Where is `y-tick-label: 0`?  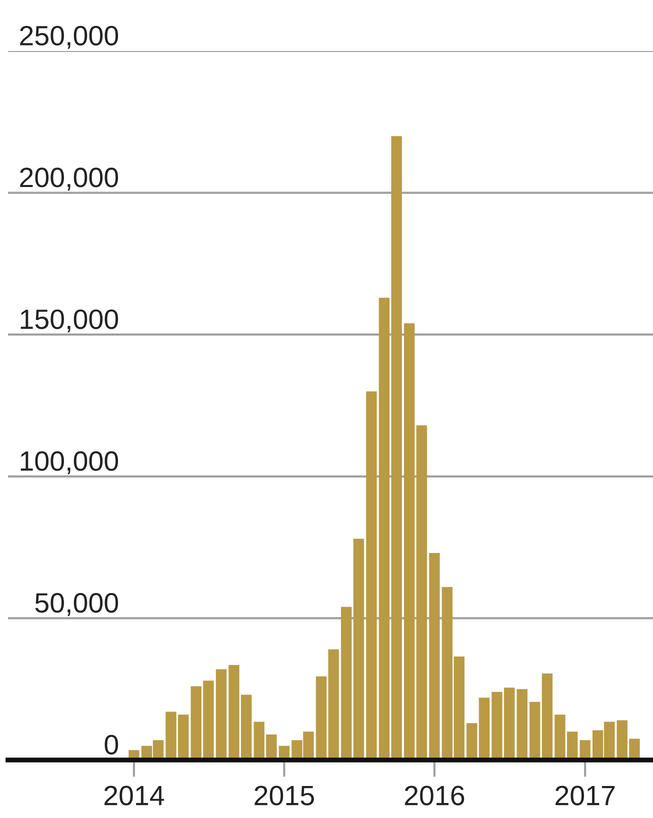 y-tick-label: 0 is located at coordinates (111, 744).